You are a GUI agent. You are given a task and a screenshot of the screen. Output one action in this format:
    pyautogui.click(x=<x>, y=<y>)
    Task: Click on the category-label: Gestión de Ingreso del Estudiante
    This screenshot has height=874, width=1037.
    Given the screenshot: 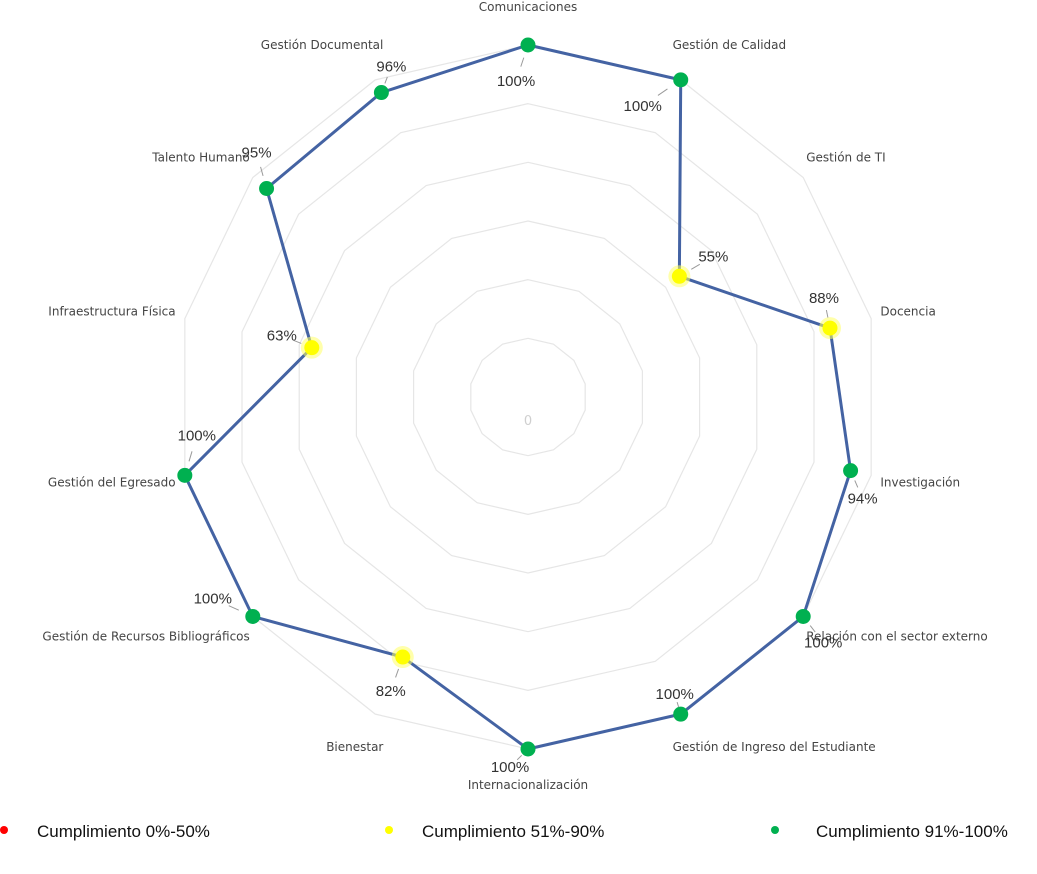 What is the action you would take?
    pyautogui.click(x=774, y=747)
    